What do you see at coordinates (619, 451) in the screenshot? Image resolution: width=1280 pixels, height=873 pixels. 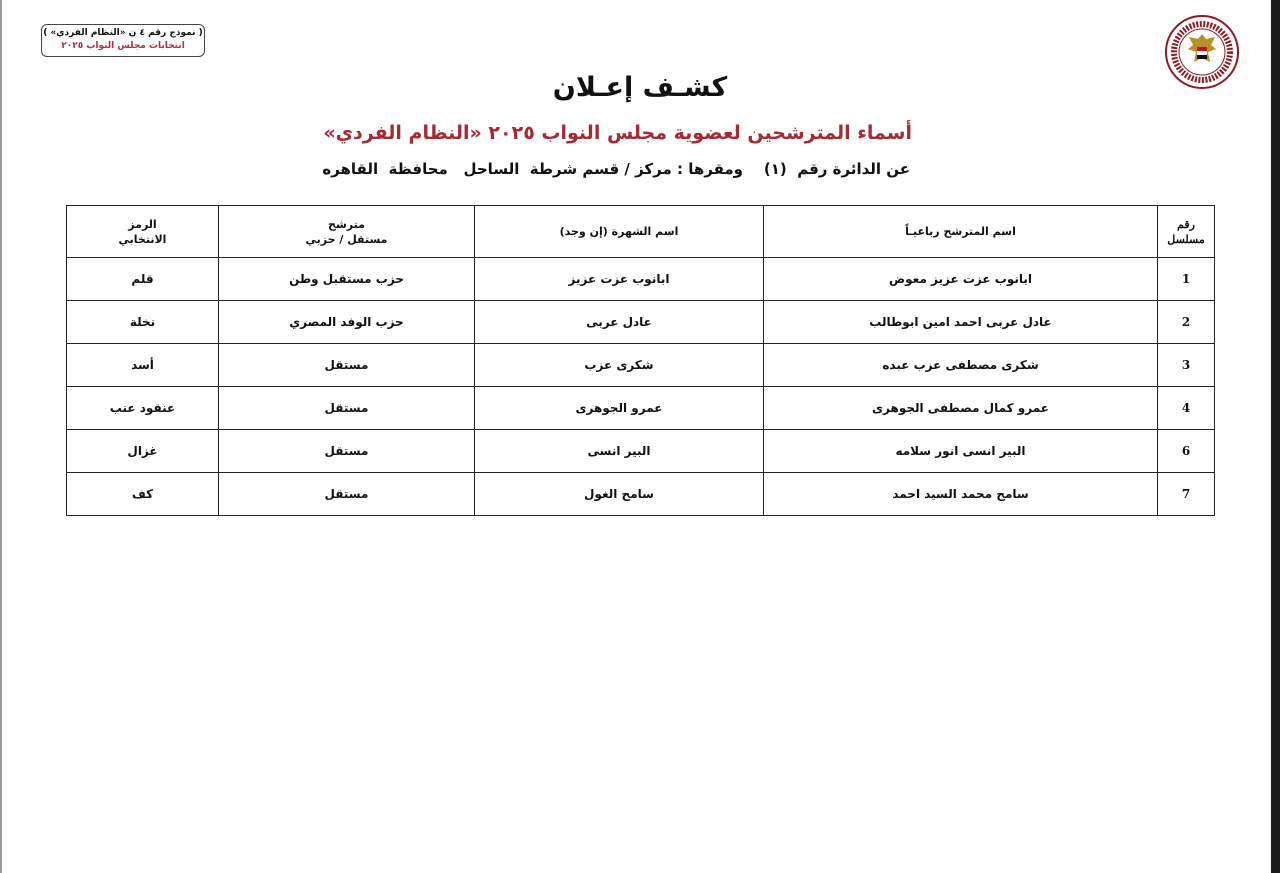 I see `nickname-cell: البير انسى` at bounding box center [619, 451].